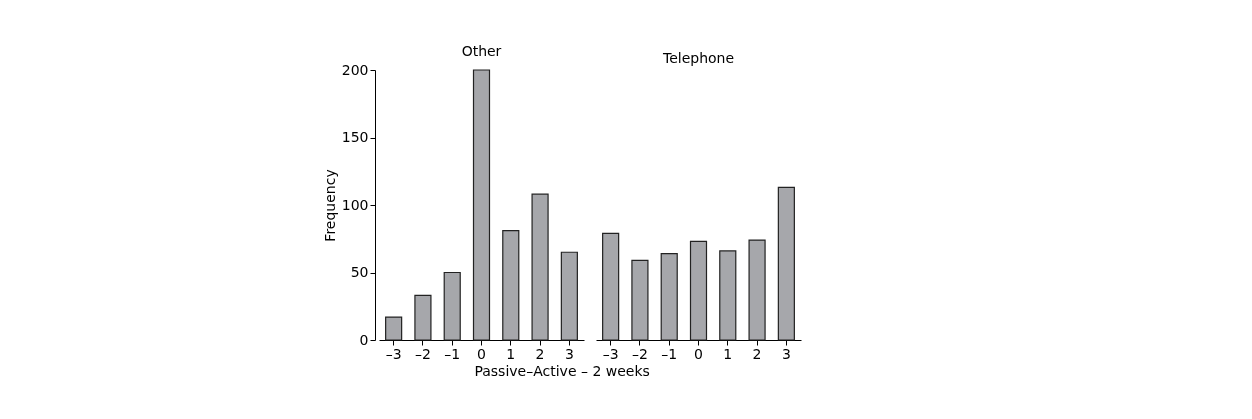 Image resolution: width=1252 pixels, height=419 pixels. What do you see at coordinates (562, 371) in the screenshot?
I see `x-axis-title: Passive–Active – 2 weeks` at bounding box center [562, 371].